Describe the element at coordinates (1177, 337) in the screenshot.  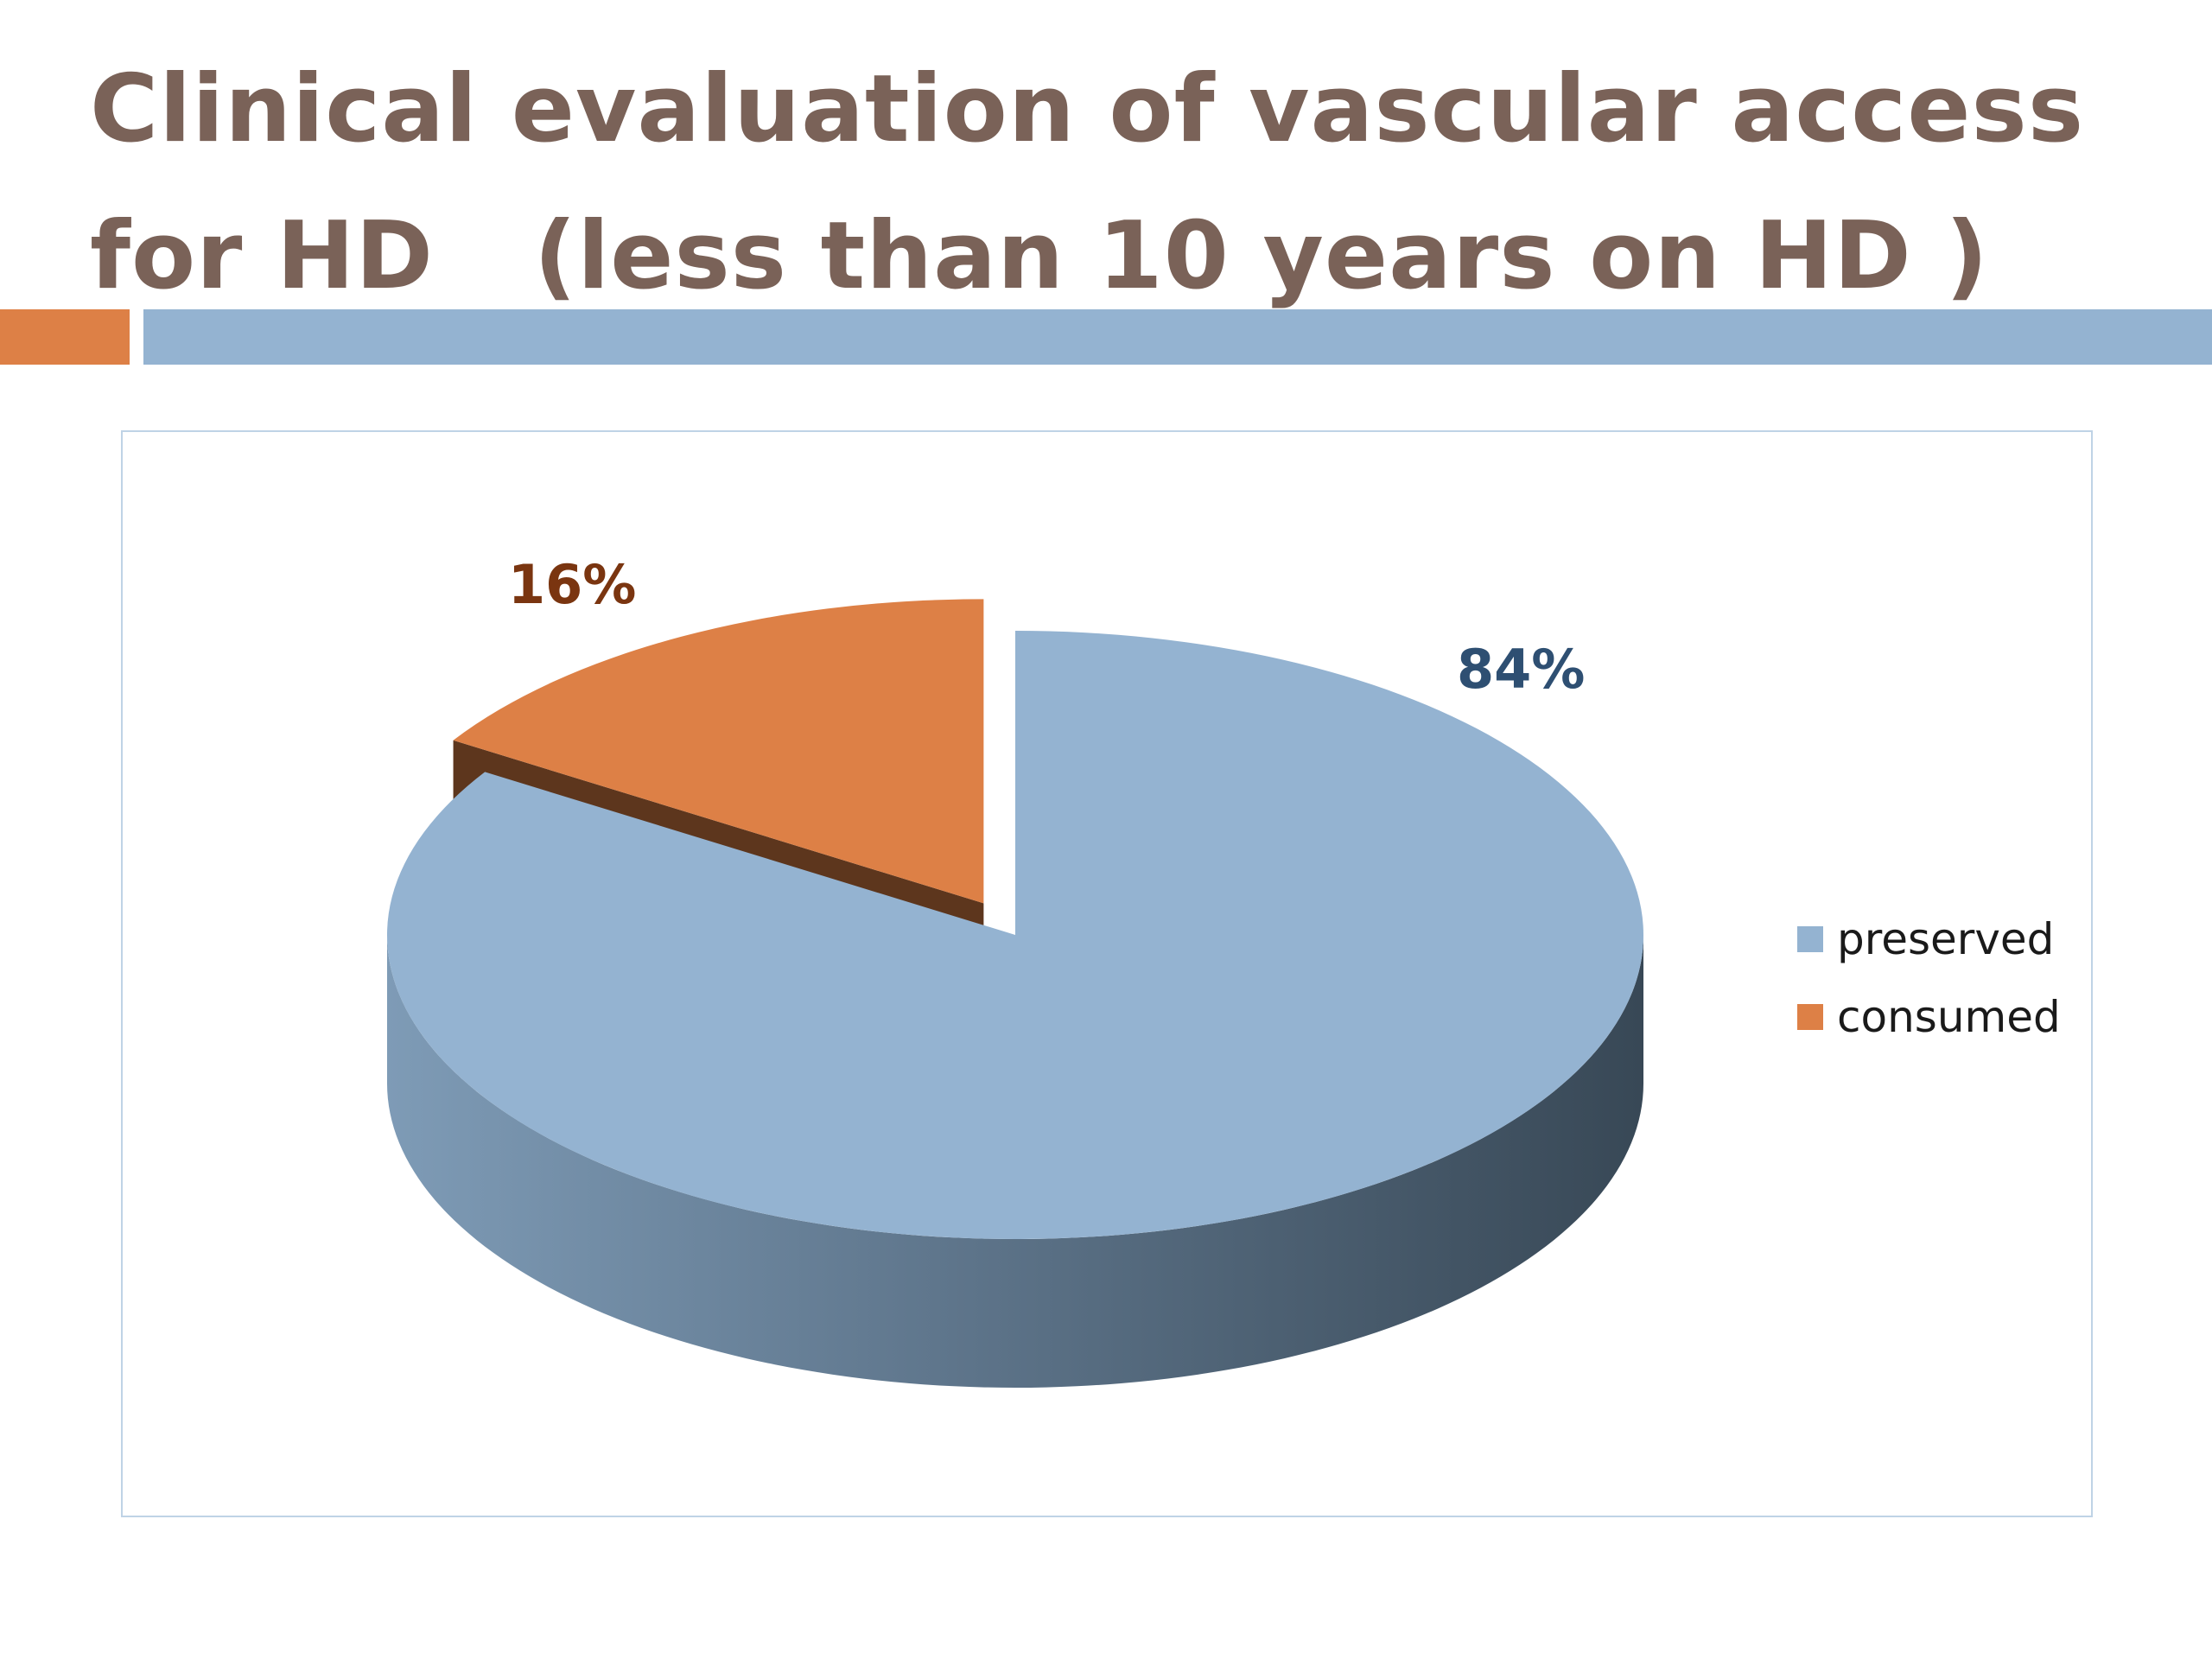
I see `title-accent-bar-blue` at that location.